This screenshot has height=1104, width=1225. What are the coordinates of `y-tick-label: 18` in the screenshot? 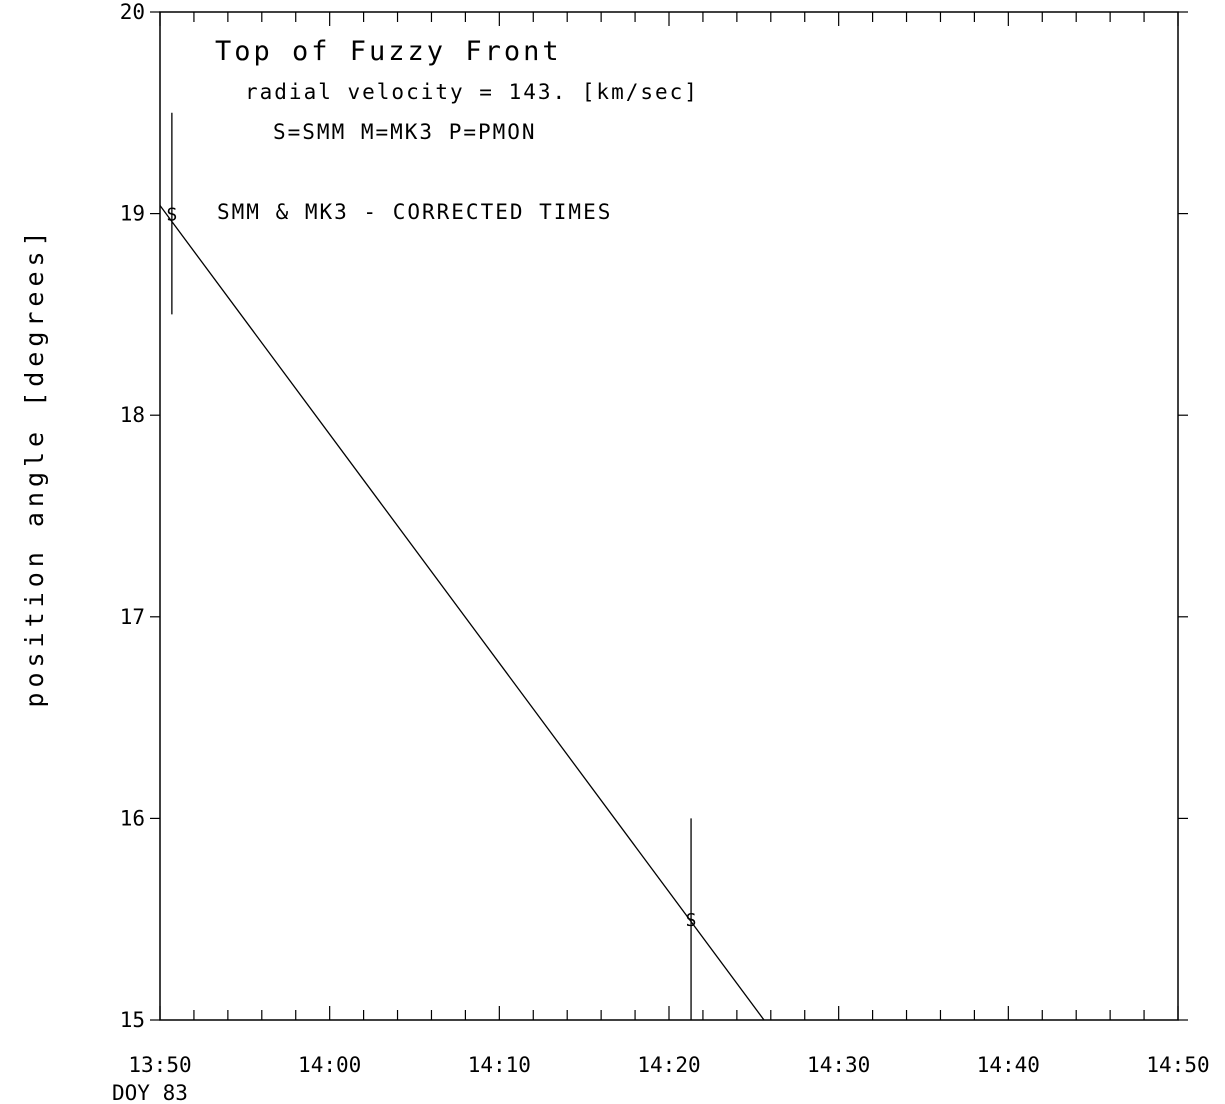 It's located at (132, 415).